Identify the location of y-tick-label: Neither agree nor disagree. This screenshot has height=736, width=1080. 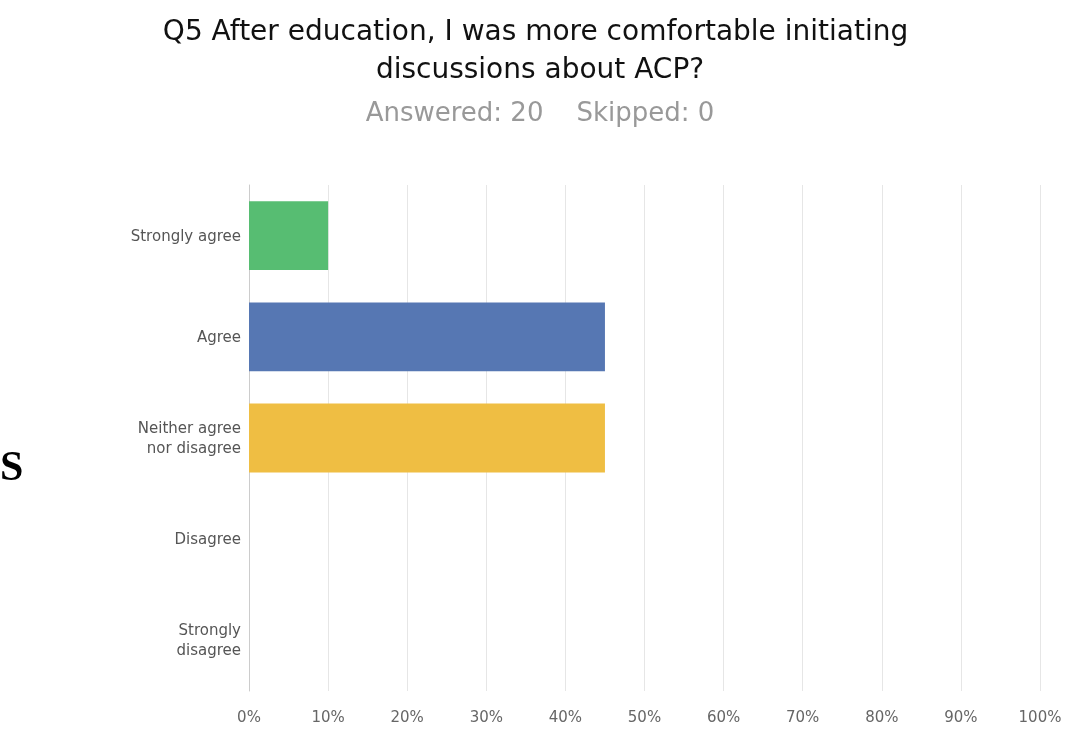
(189, 438).